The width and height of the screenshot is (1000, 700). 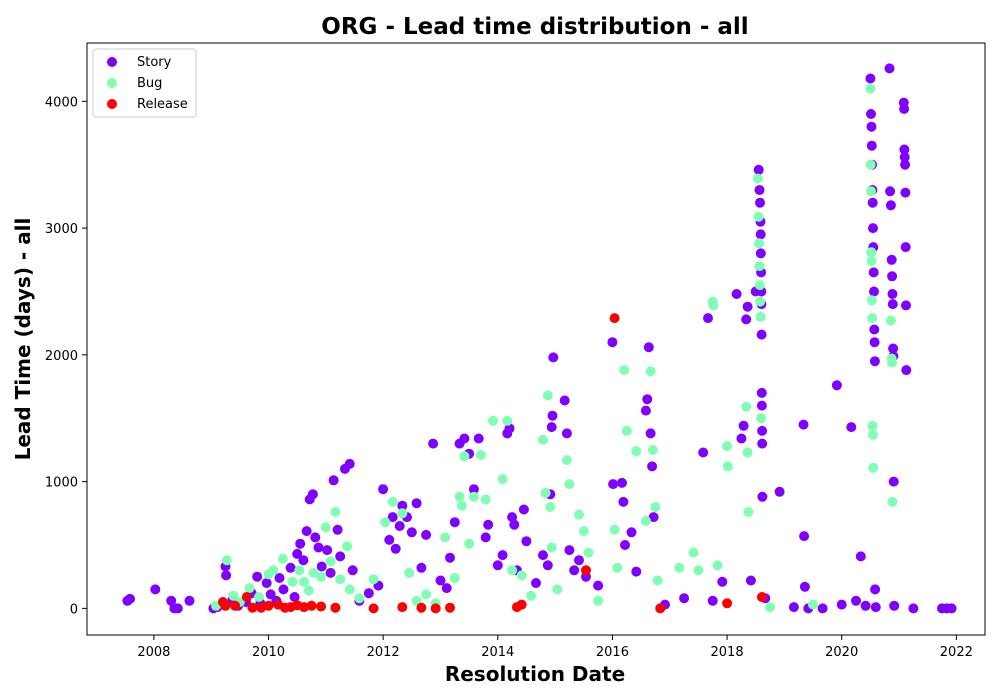 What do you see at coordinates (61, 102) in the screenshot?
I see `y-tick-label: 4000` at bounding box center [61, 102].